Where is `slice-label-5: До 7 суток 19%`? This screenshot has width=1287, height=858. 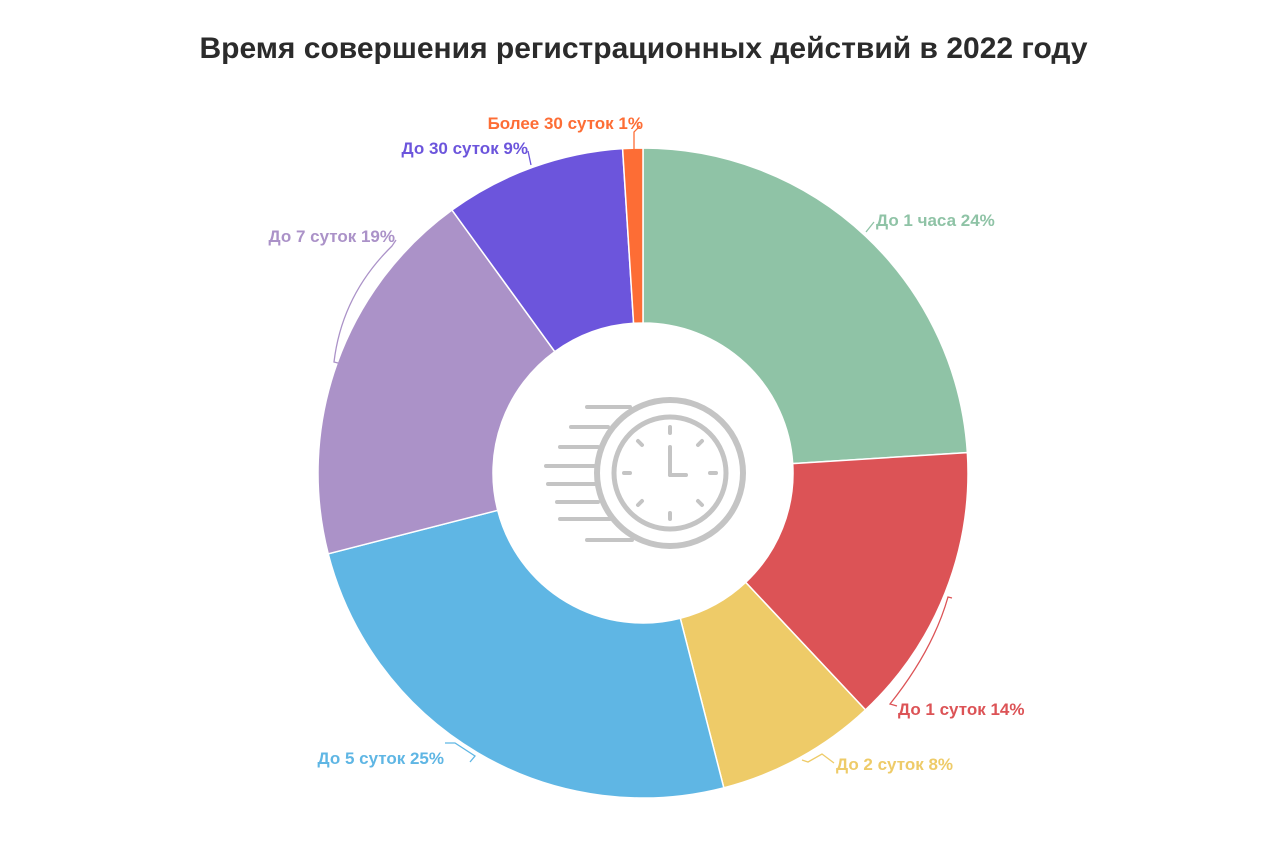
slice-label-5: До 7 суток 19% is located at coordinates (332, 236).